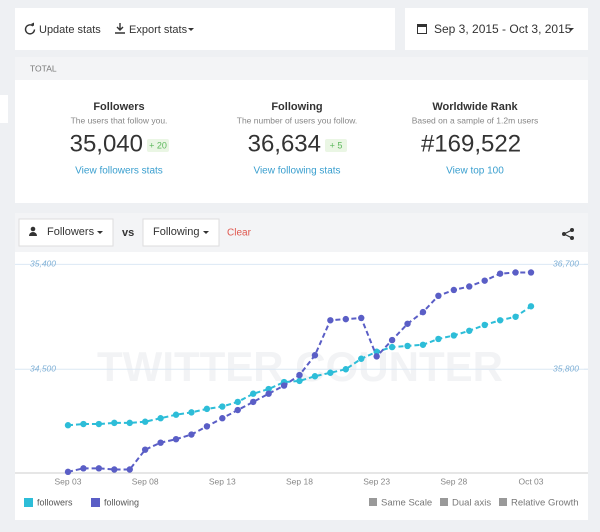  What do you see at coordinates (471, 143) in the screenshot?
I see `stat-value: #169,522` at bounding box center [471, 143].